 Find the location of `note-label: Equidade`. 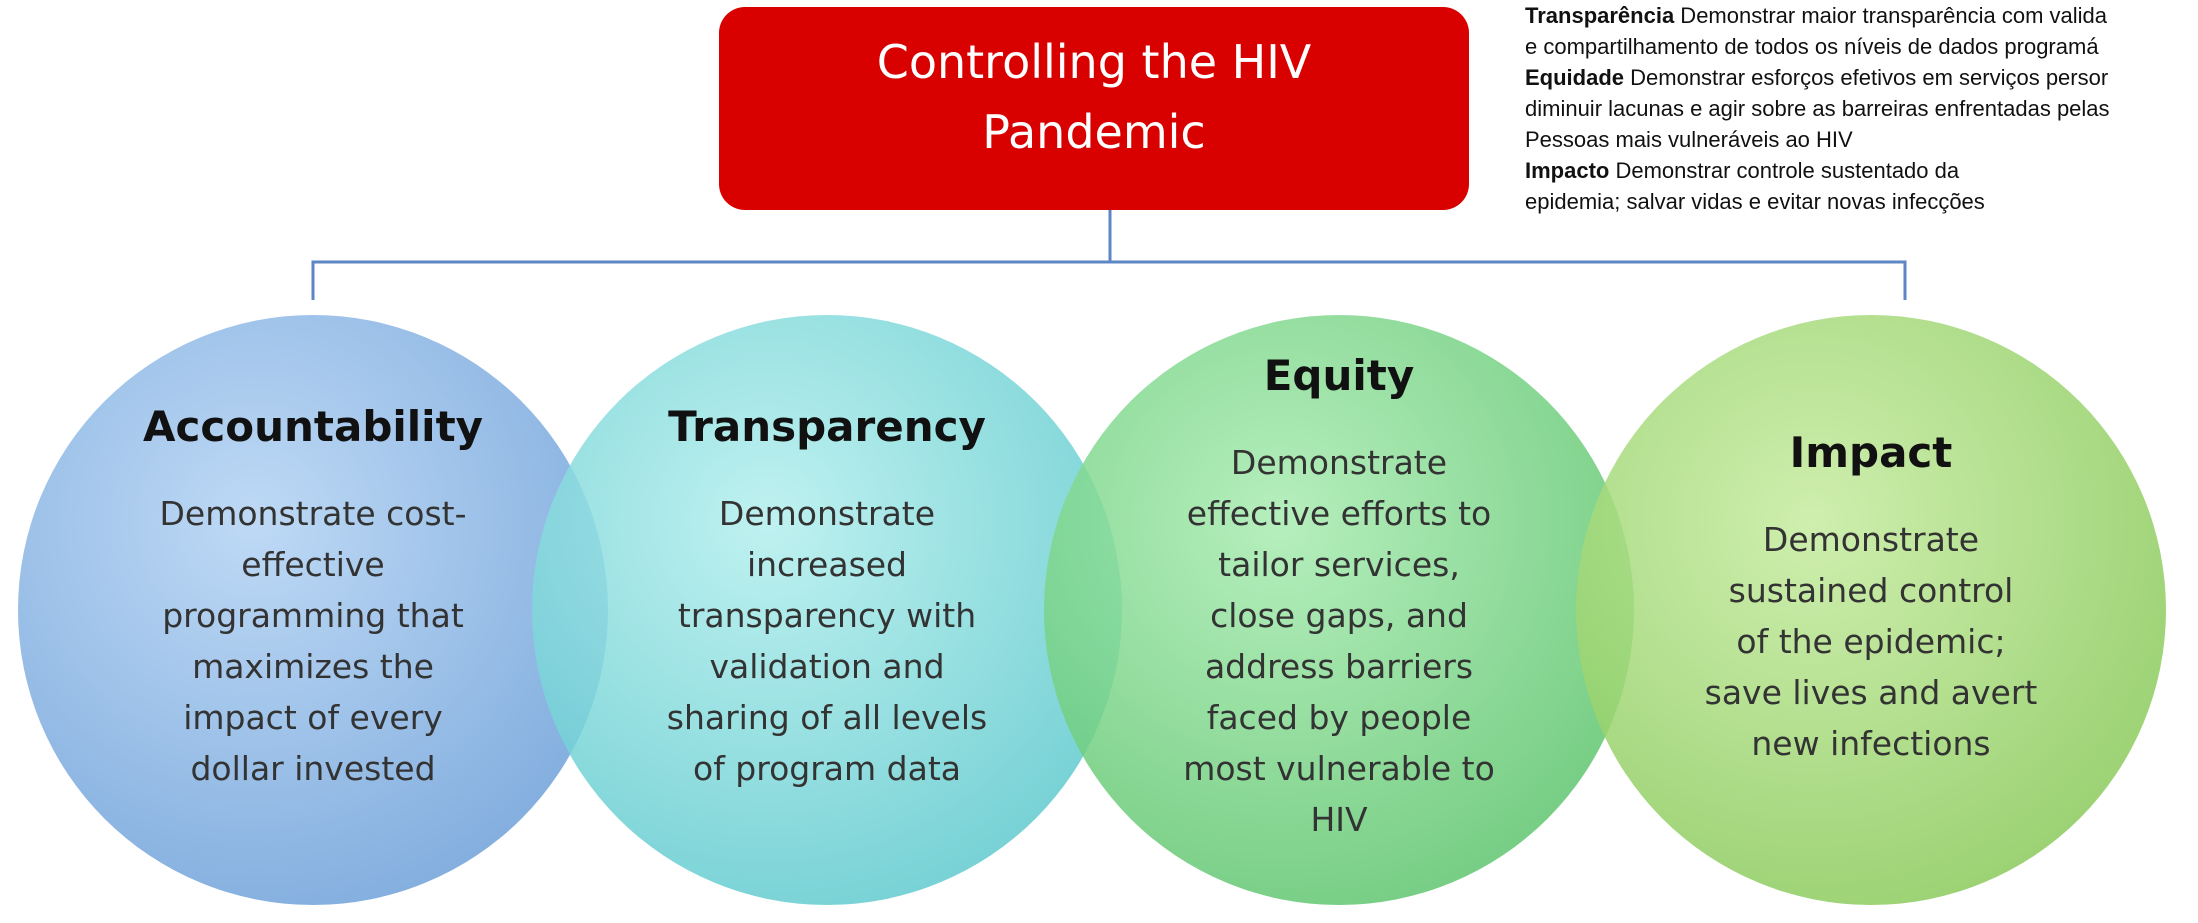

note-label: Equidade is located at coordinates (1575, 77).